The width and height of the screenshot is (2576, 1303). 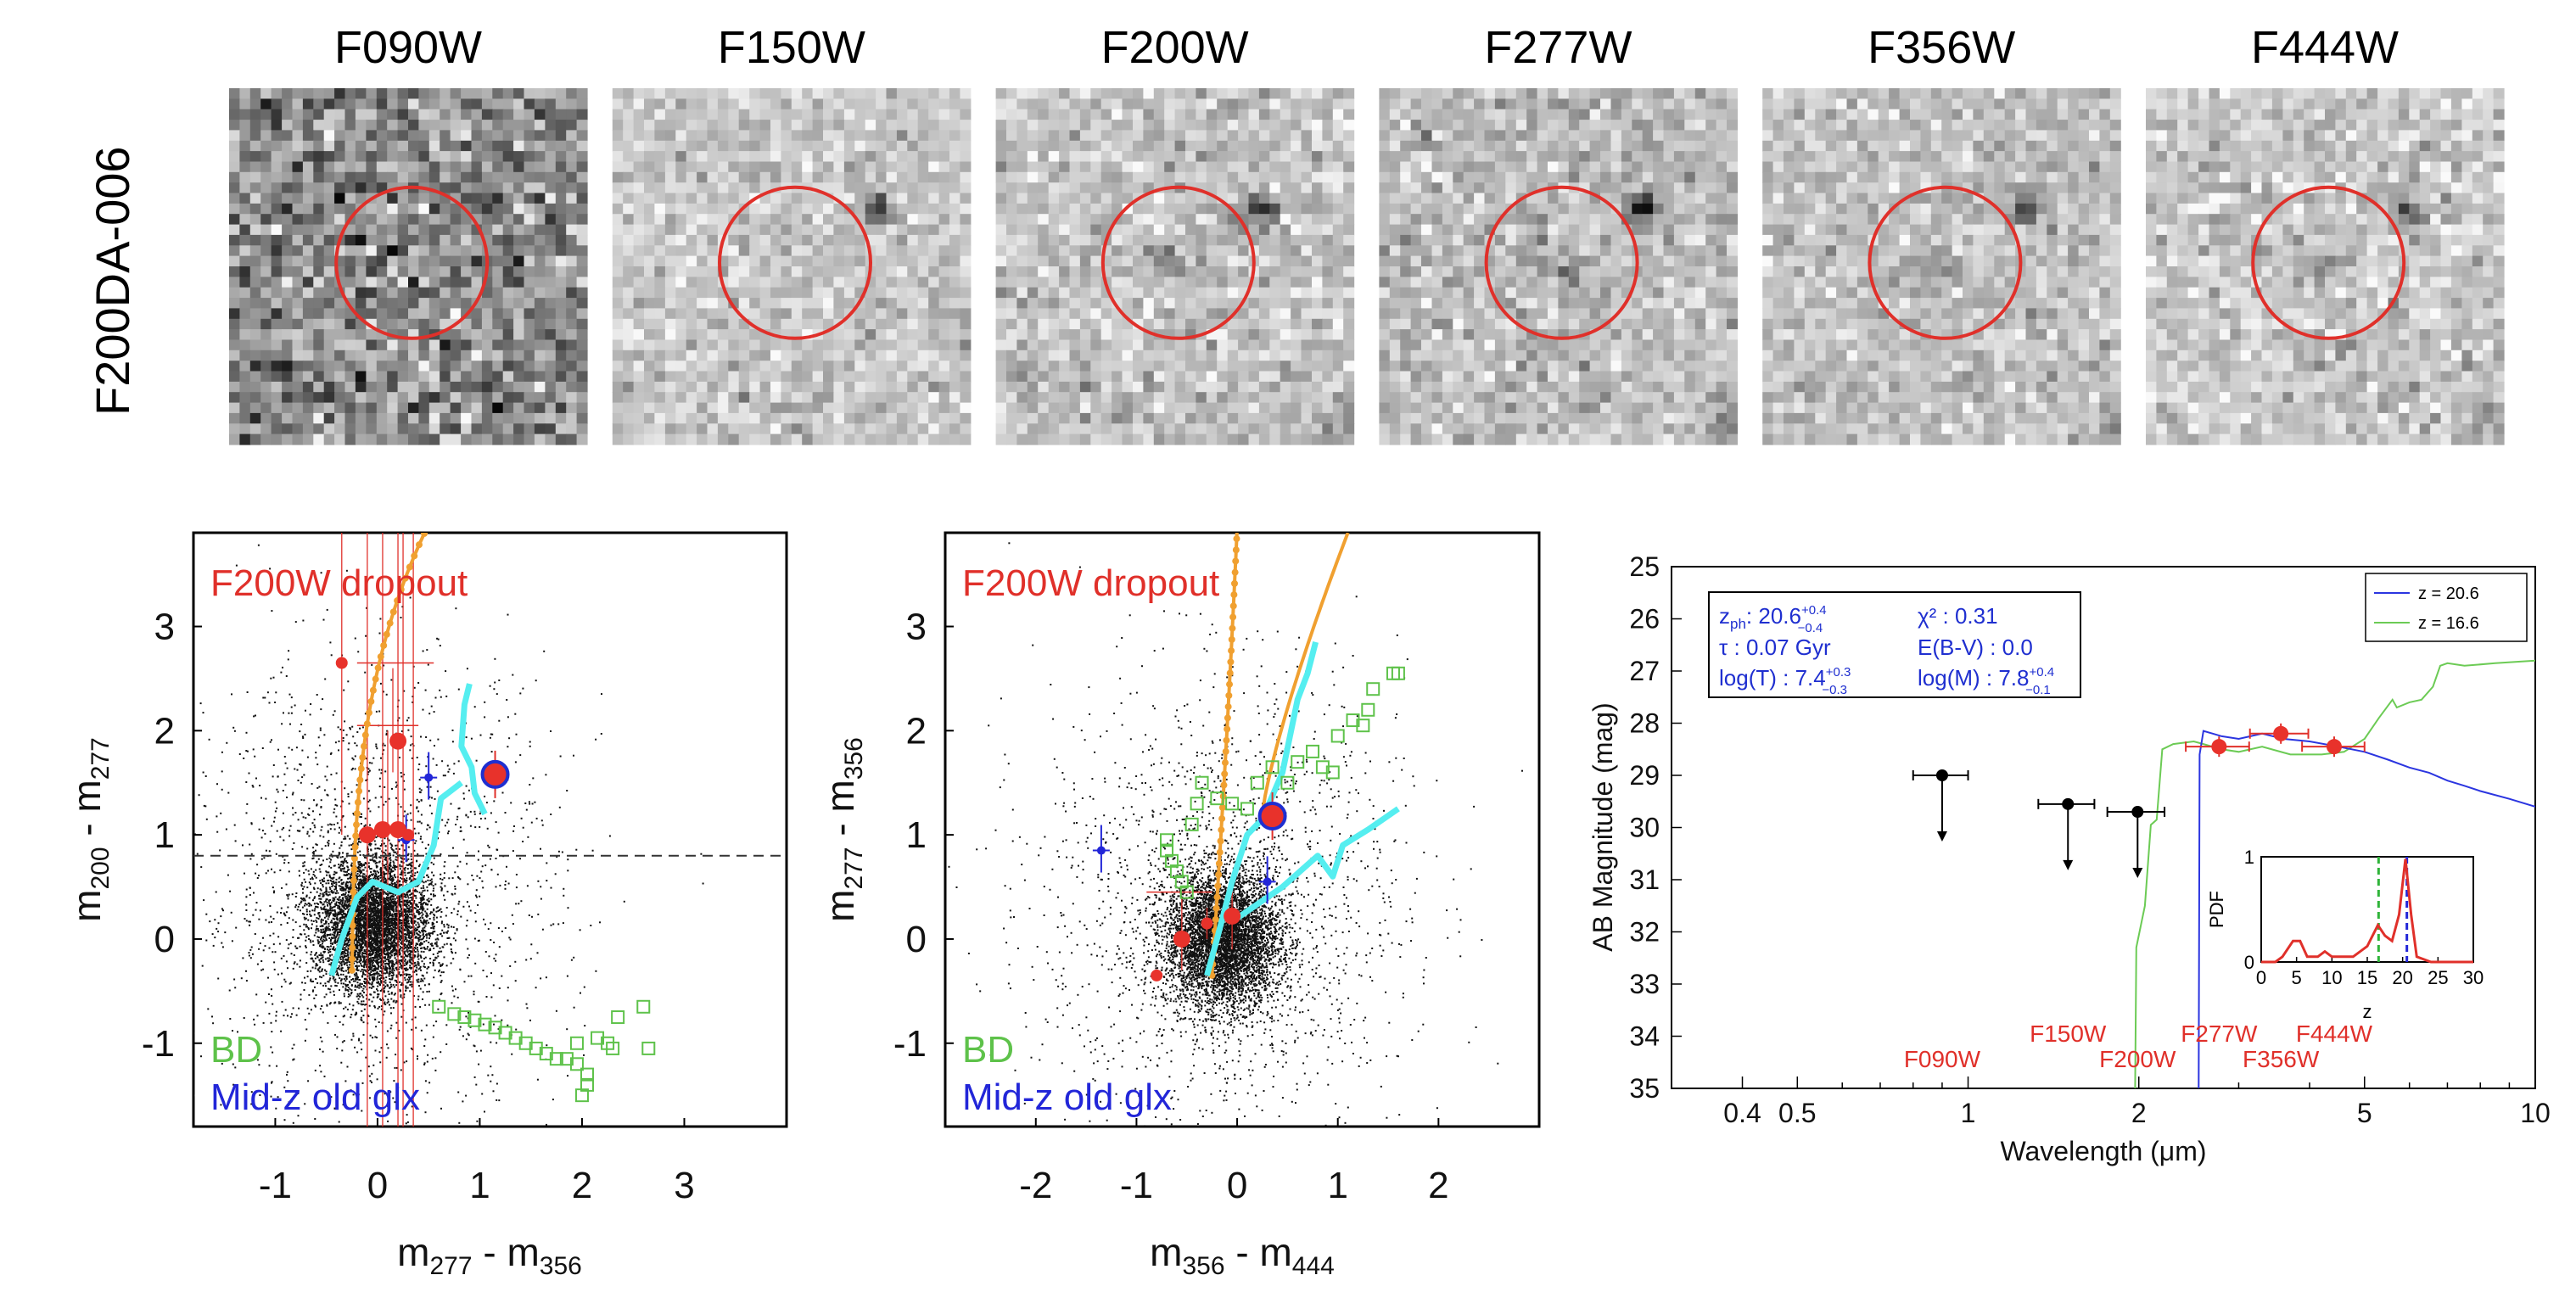 I want to click on x-tick-label: 3, so click(x=684, y=1185).